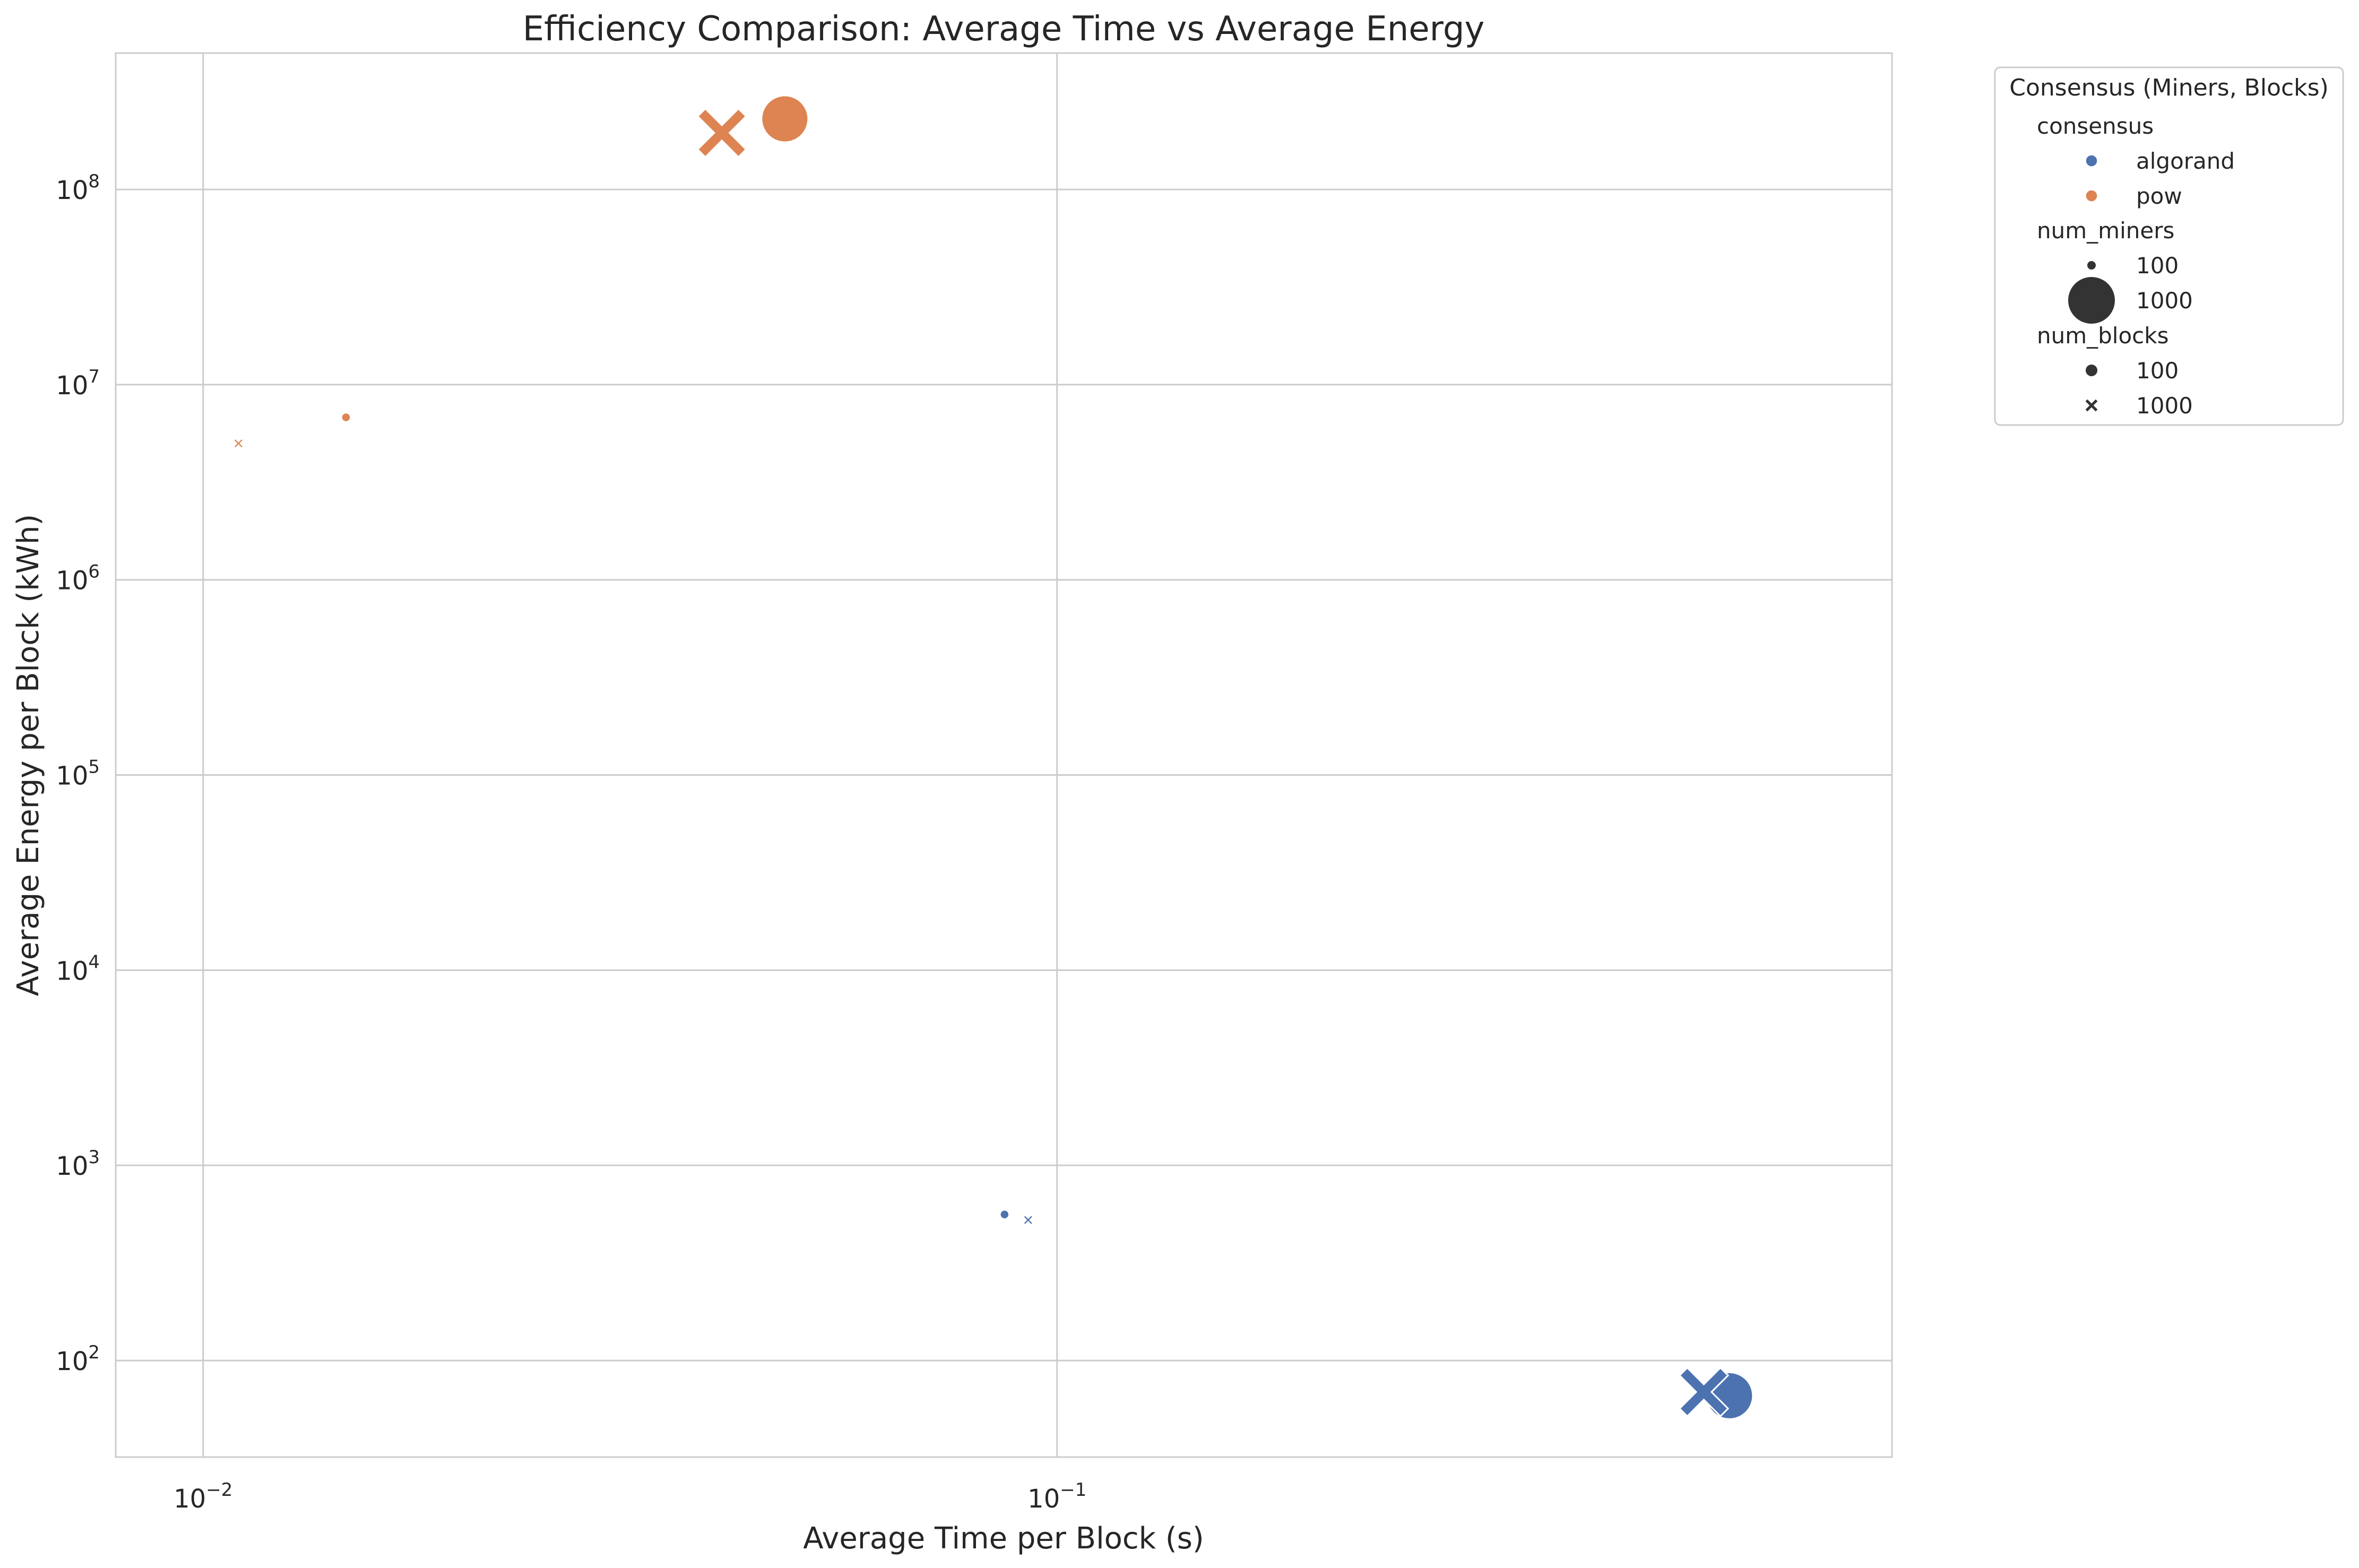 The height and width of the screenshot is (1568, 2359). What do you see at coordinates (2091, 160) in the screenshot?
I see `legend-marker-algorand` at bounding box center [2091, 160].